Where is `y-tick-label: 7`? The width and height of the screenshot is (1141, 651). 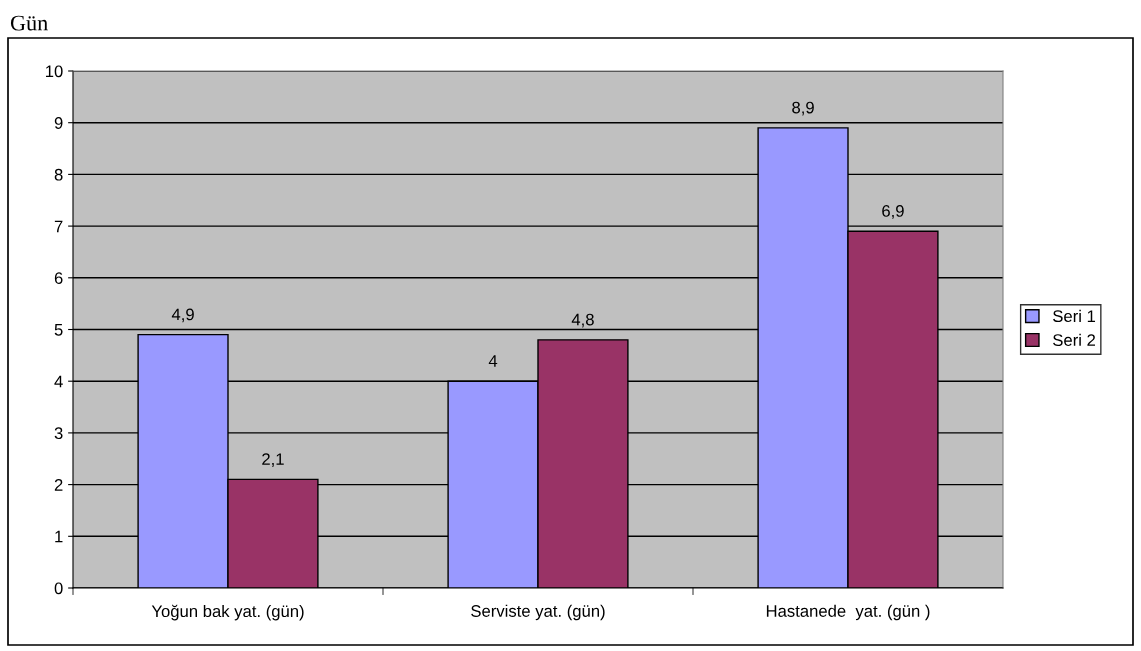
y-tick-label: 7 is located at coordinates (58, 226).